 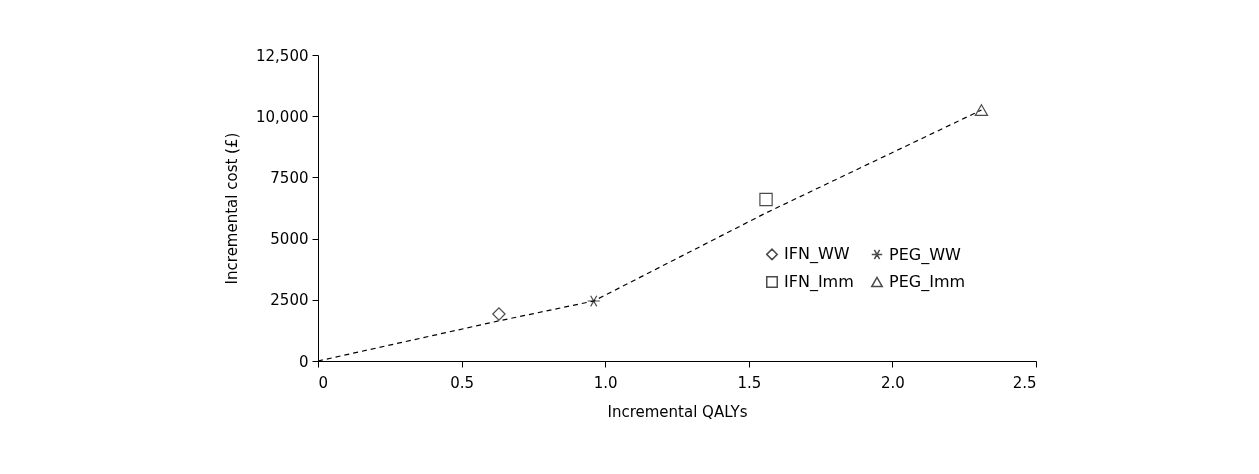 What do you see at coordinates (1024, 382) in the screenshot?
I see `x-tick-label: 2.5` at bounding box center [1024, 382].